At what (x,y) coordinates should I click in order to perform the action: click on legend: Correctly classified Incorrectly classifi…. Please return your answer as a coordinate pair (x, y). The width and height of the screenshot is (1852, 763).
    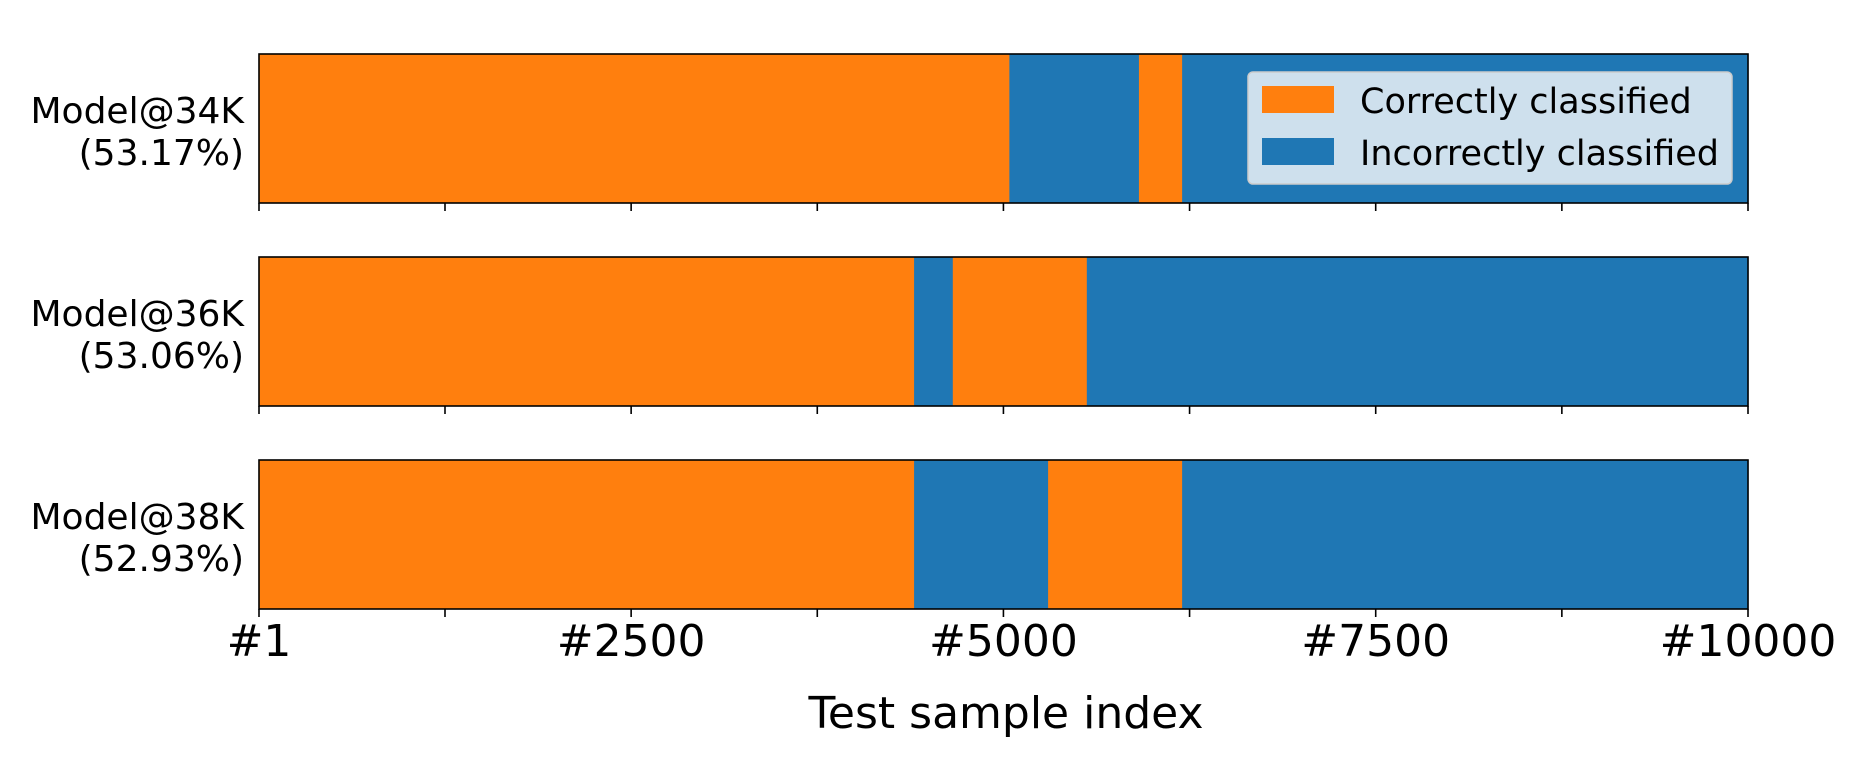
    Looking at the image, I should click on (1490, 128).